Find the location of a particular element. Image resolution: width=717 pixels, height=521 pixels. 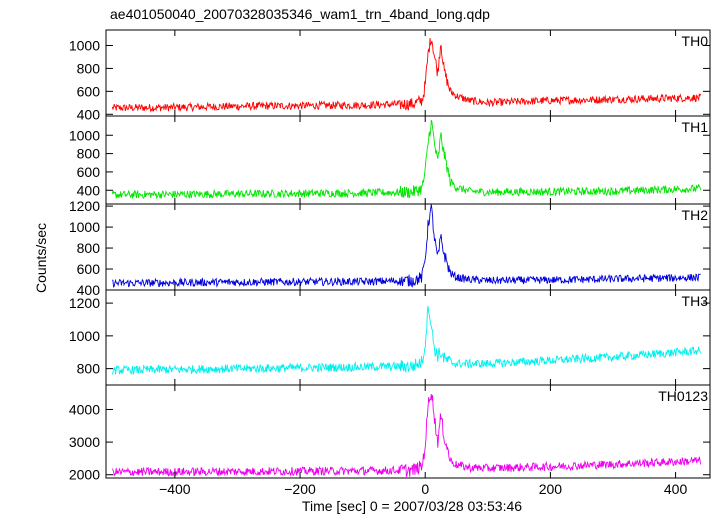

panel-frame is located at coordinates (408, 73).